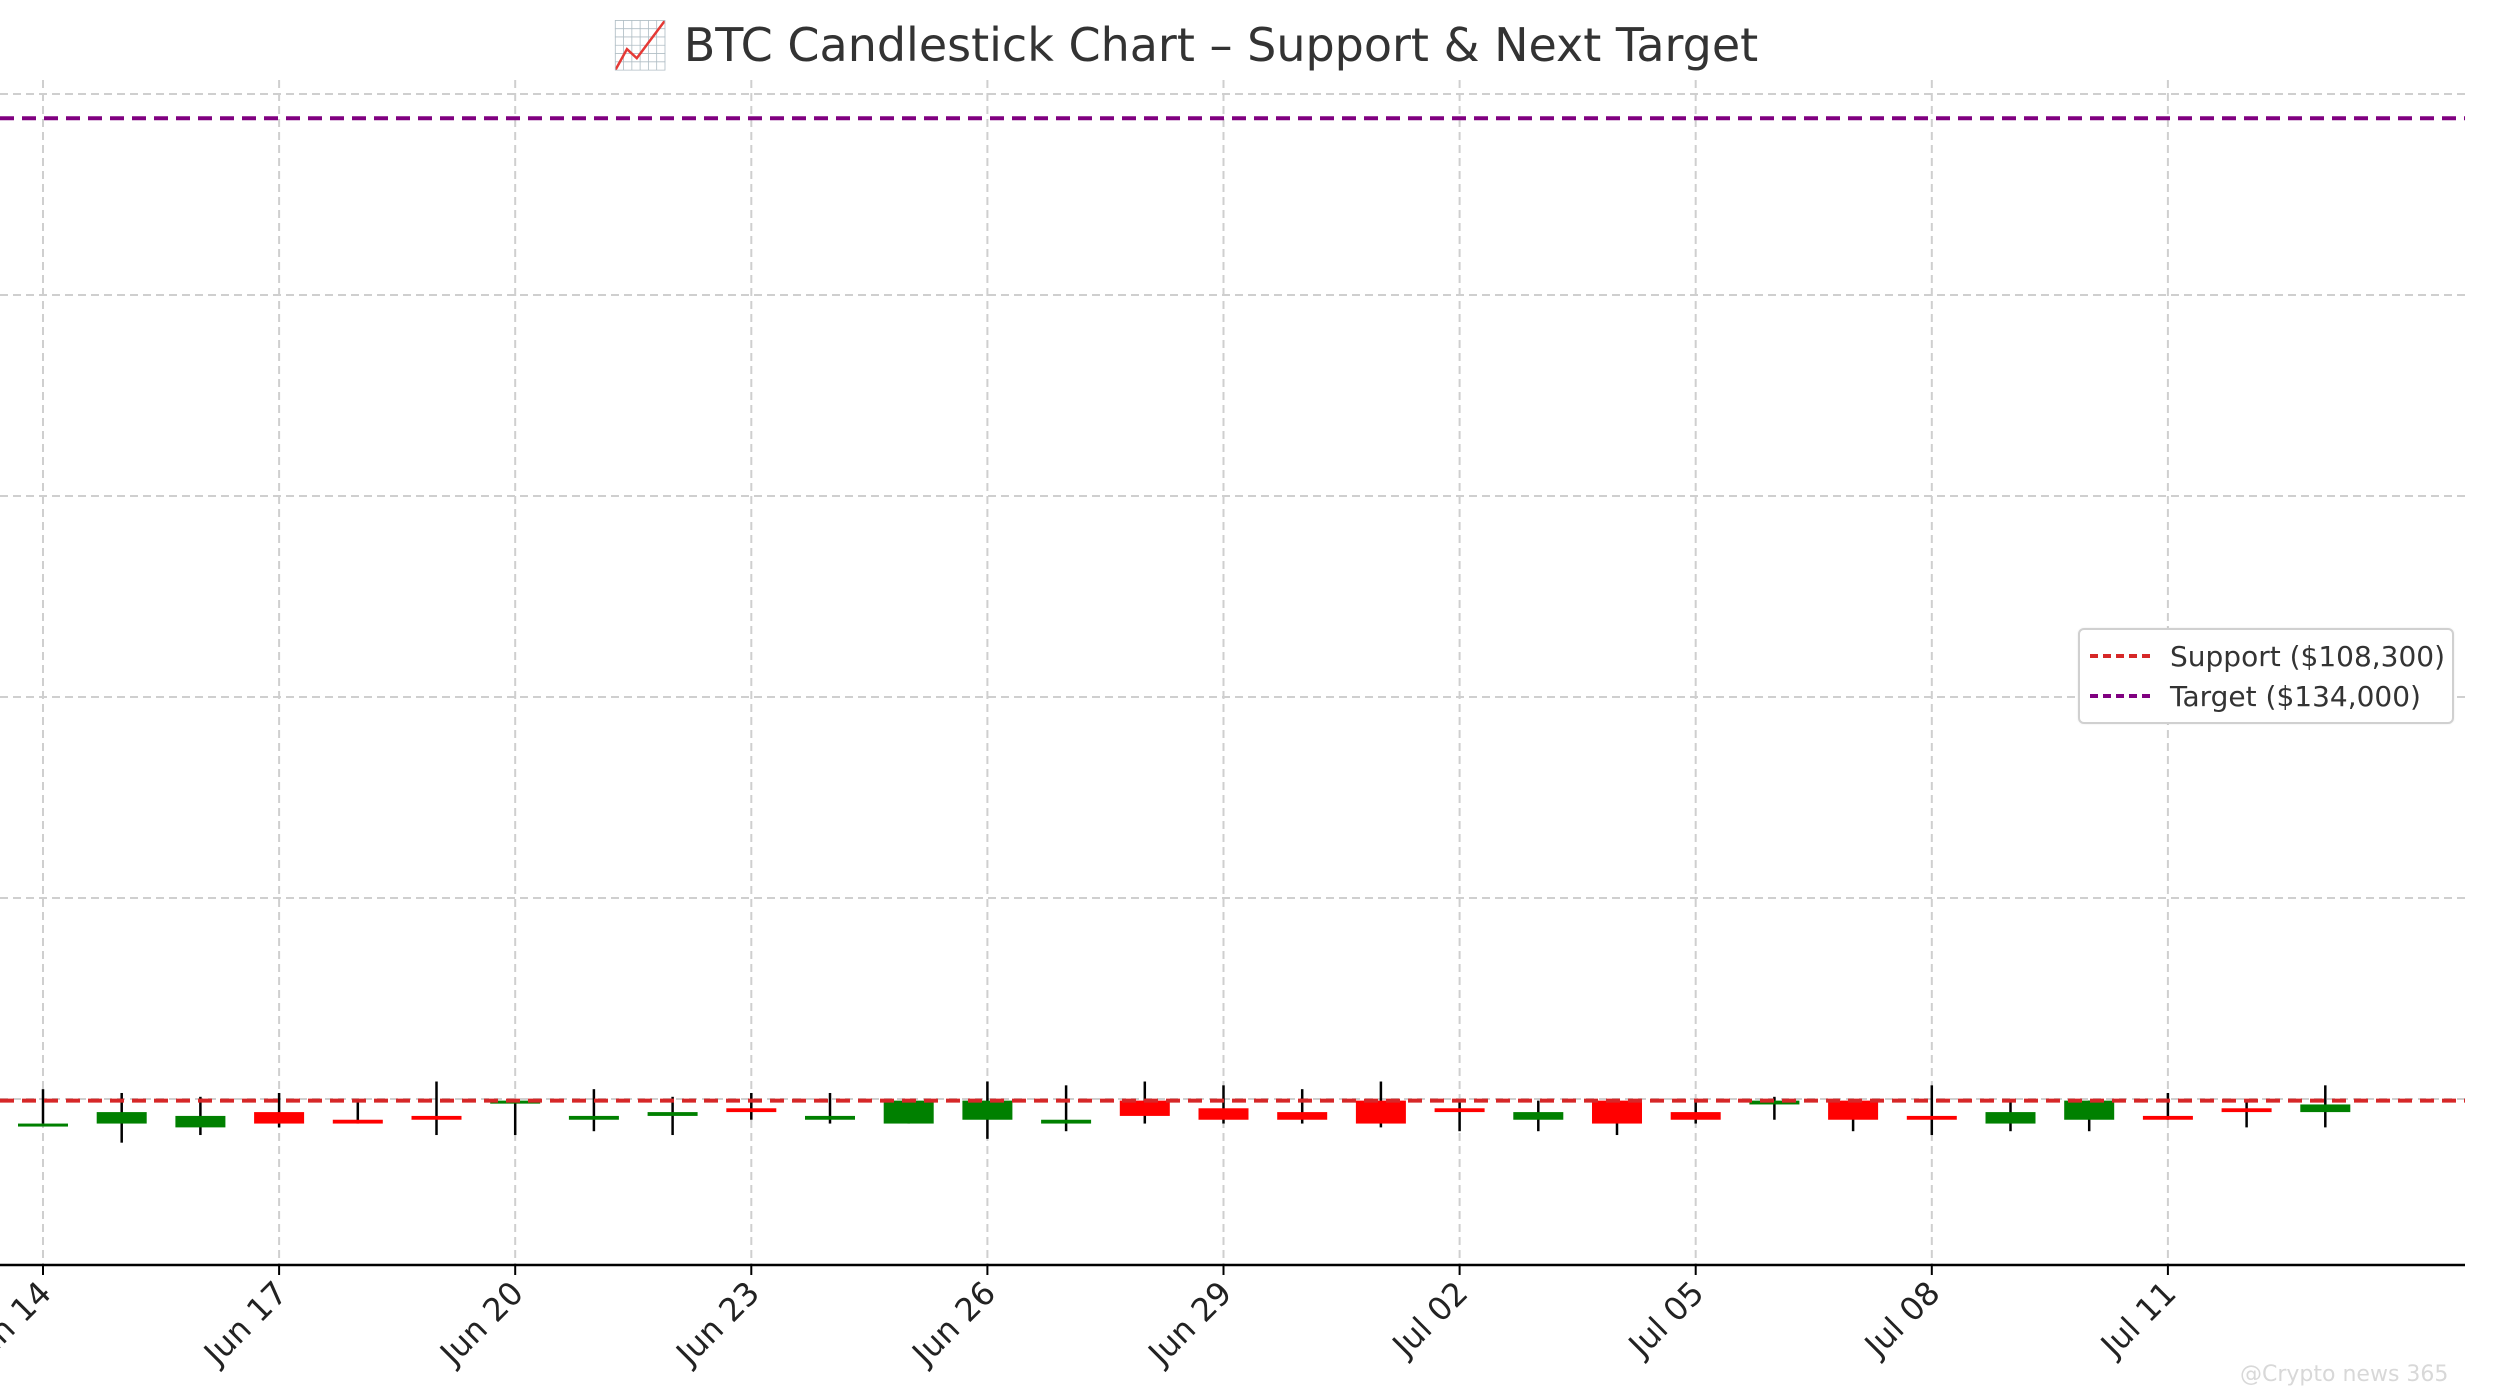 The image size is (2493, 1400). Describe the element at coordinates (245, 1324) in the screenshot. I see `x-tick-label: Jun 17` at that location.